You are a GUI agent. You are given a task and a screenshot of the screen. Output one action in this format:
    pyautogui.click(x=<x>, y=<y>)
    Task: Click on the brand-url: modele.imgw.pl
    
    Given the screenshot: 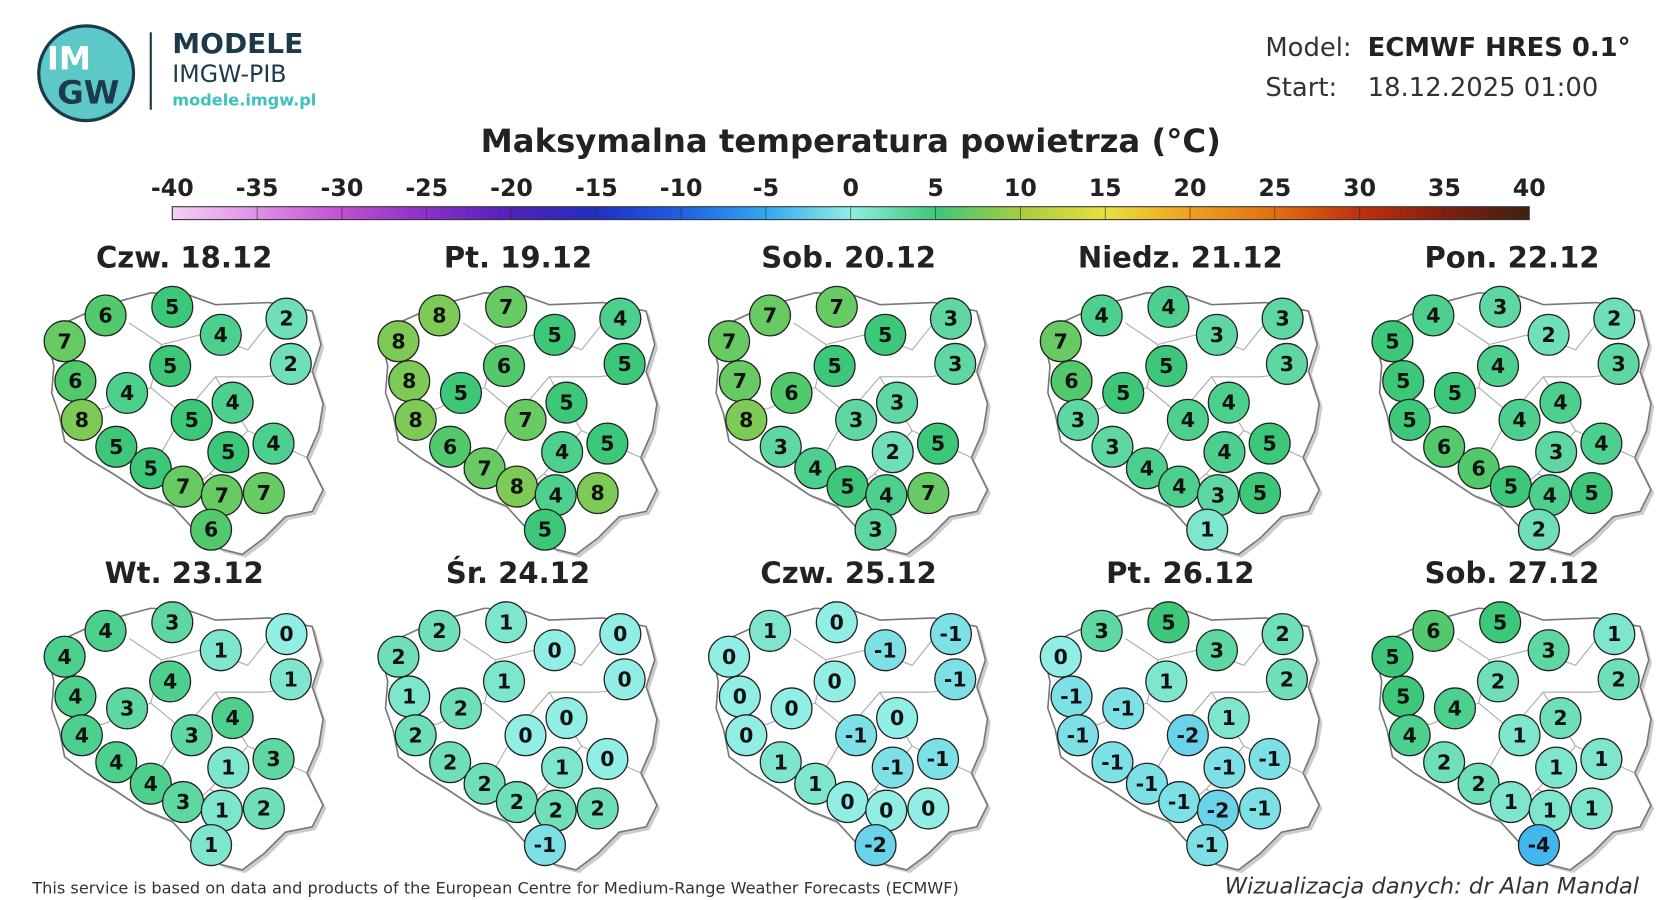 What is the action you would take?
    pyautogui.click(x=244, y=100)
    